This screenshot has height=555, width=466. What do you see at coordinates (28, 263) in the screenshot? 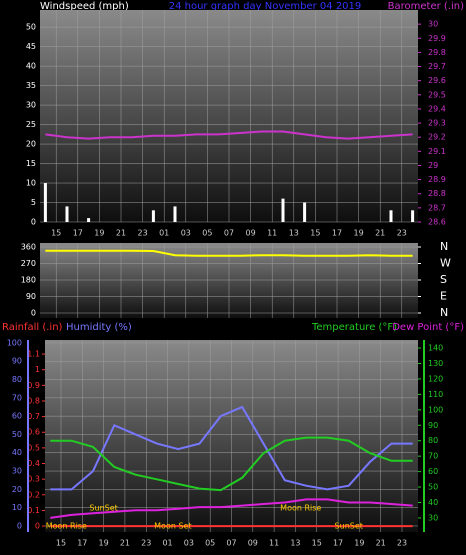
I see `y-tick-label: 270` at bounding box center [28, 263].